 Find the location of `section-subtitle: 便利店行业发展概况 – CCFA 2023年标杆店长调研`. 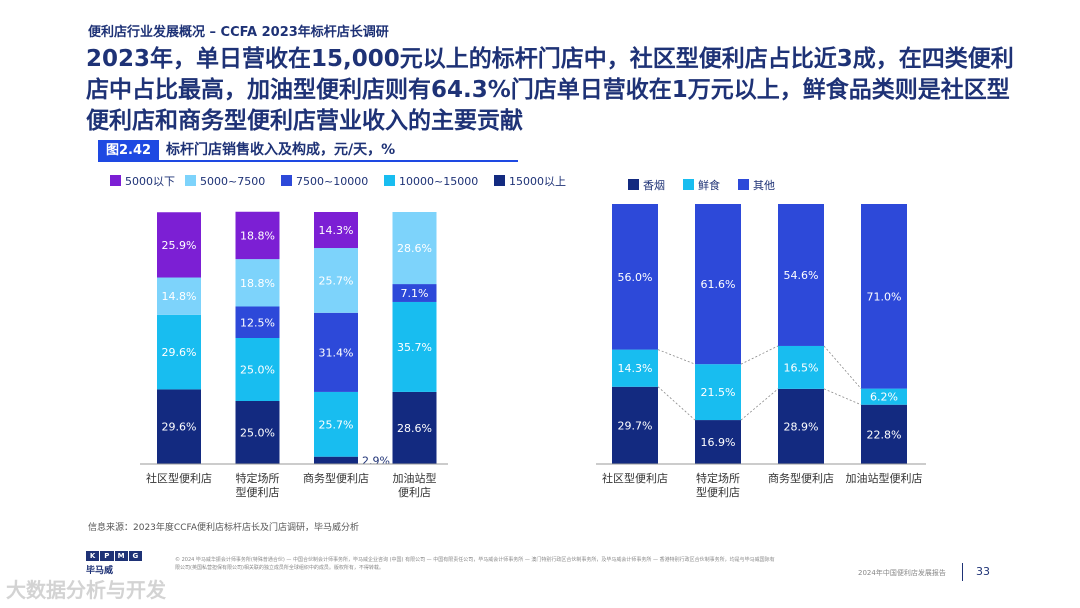

section-subtitle: 便利店行业发展概况 – CCFA 2023年标杆店长调研 is located at coordinates (238, 32).